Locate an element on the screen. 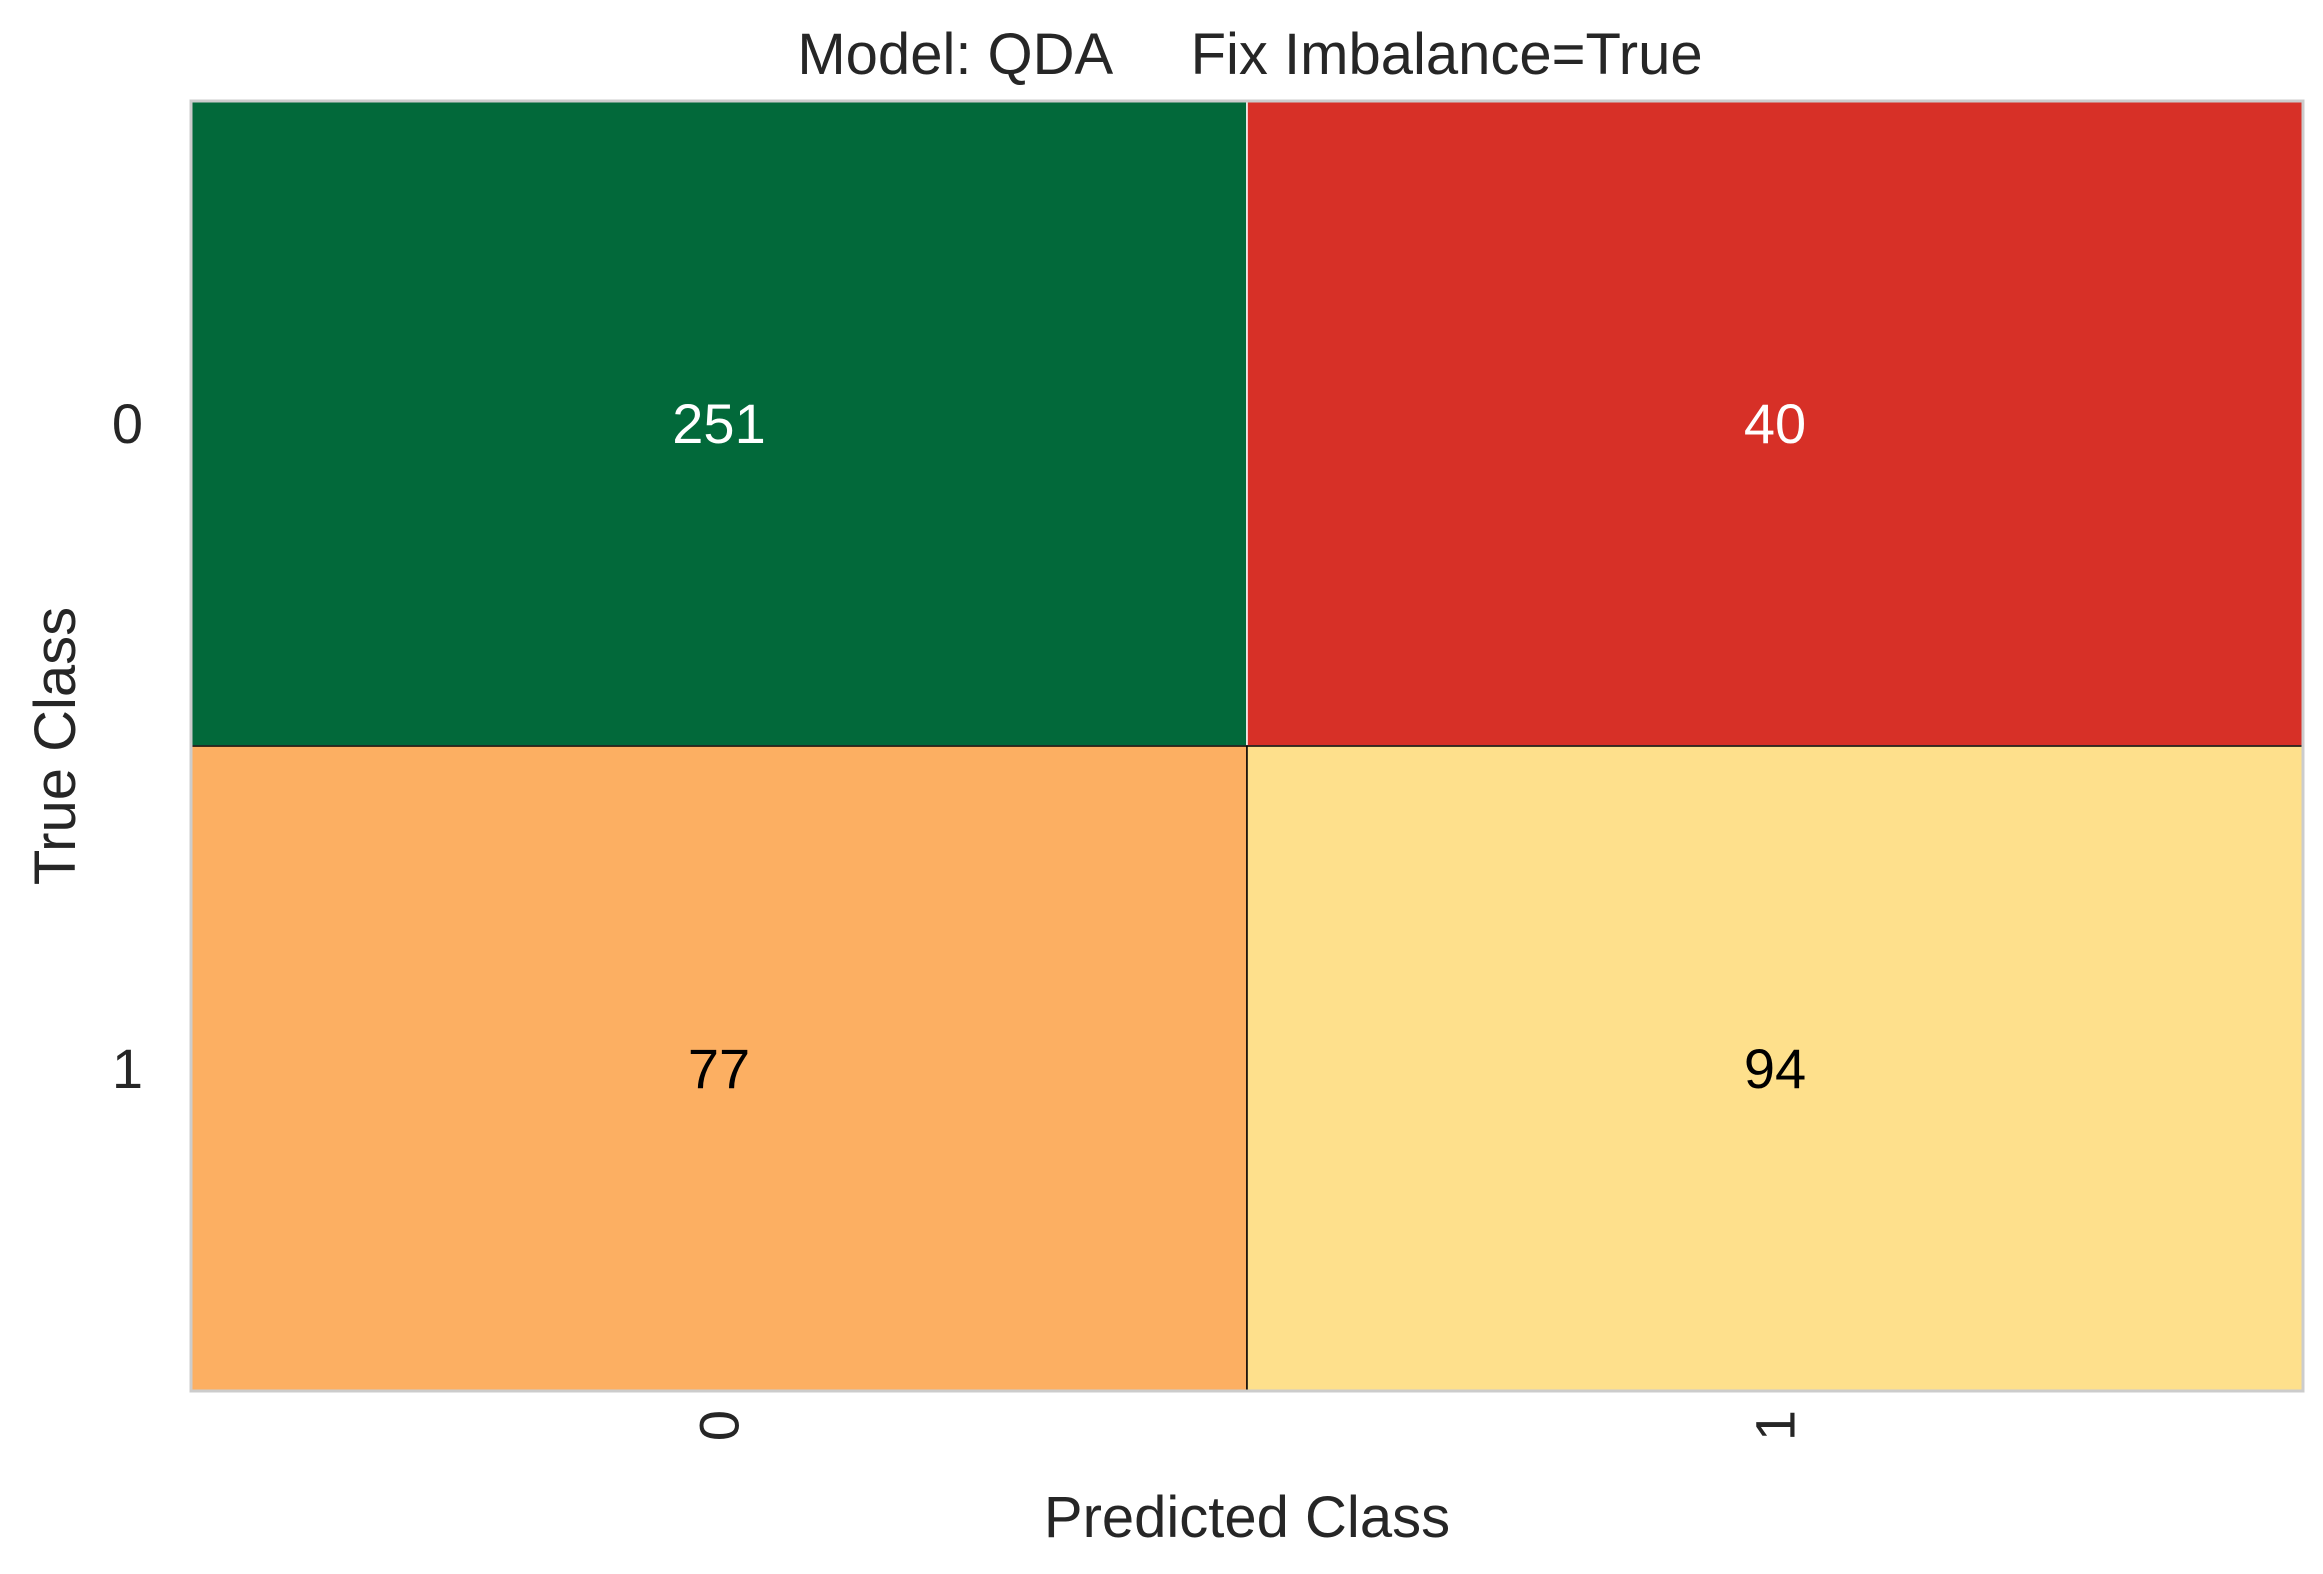 The image size is (2323, 1574). y-tick-label: 0 is located at coordinates (127, 423).